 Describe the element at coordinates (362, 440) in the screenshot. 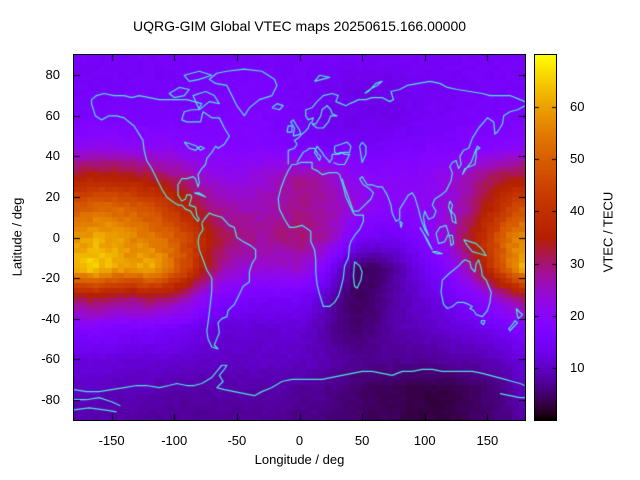

I see `x-tick-label: 50` at that location.